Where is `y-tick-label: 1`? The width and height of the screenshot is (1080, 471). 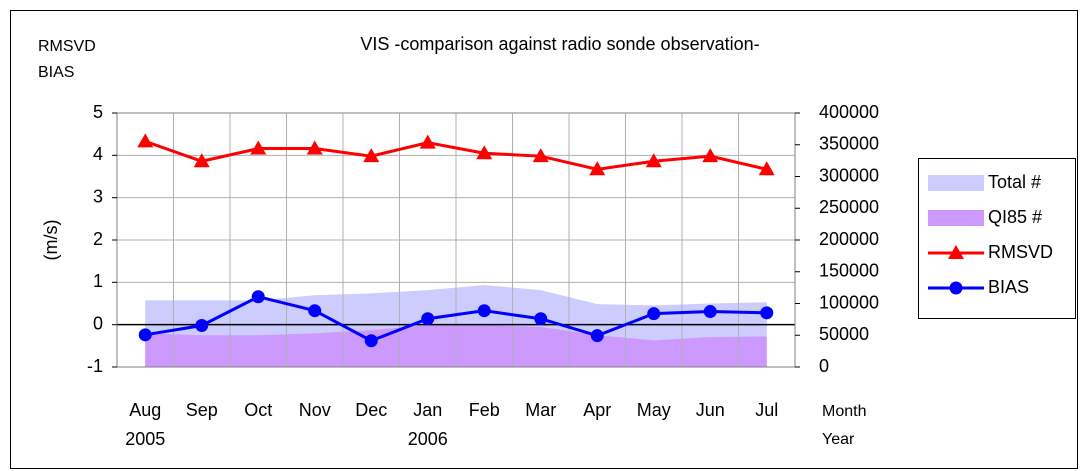
y-tick-label: 1 is located at coordinates (98, 281).